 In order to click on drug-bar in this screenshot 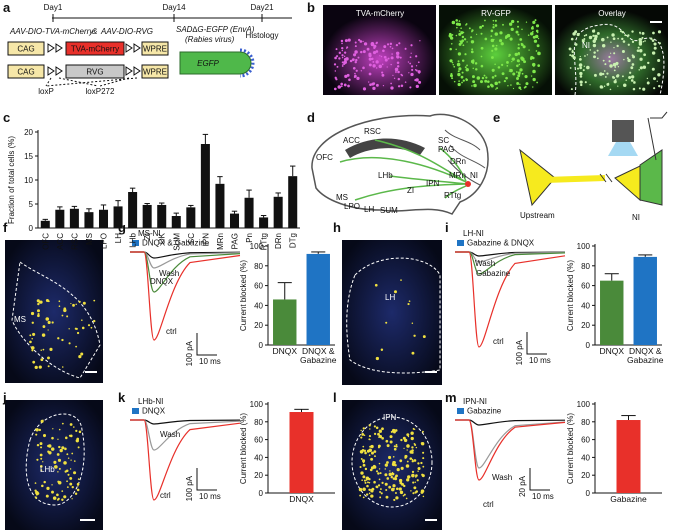, I will do `click(135, 411)`.